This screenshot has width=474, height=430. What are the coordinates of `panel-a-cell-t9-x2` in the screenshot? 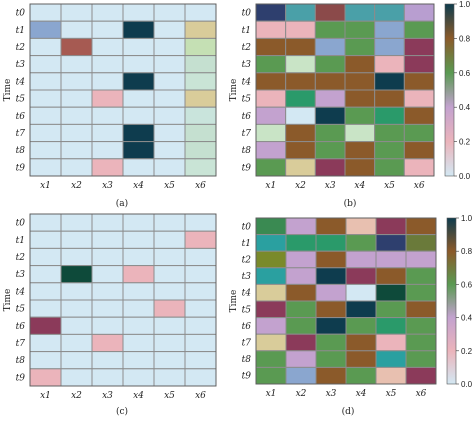 It's located at (76, 167).